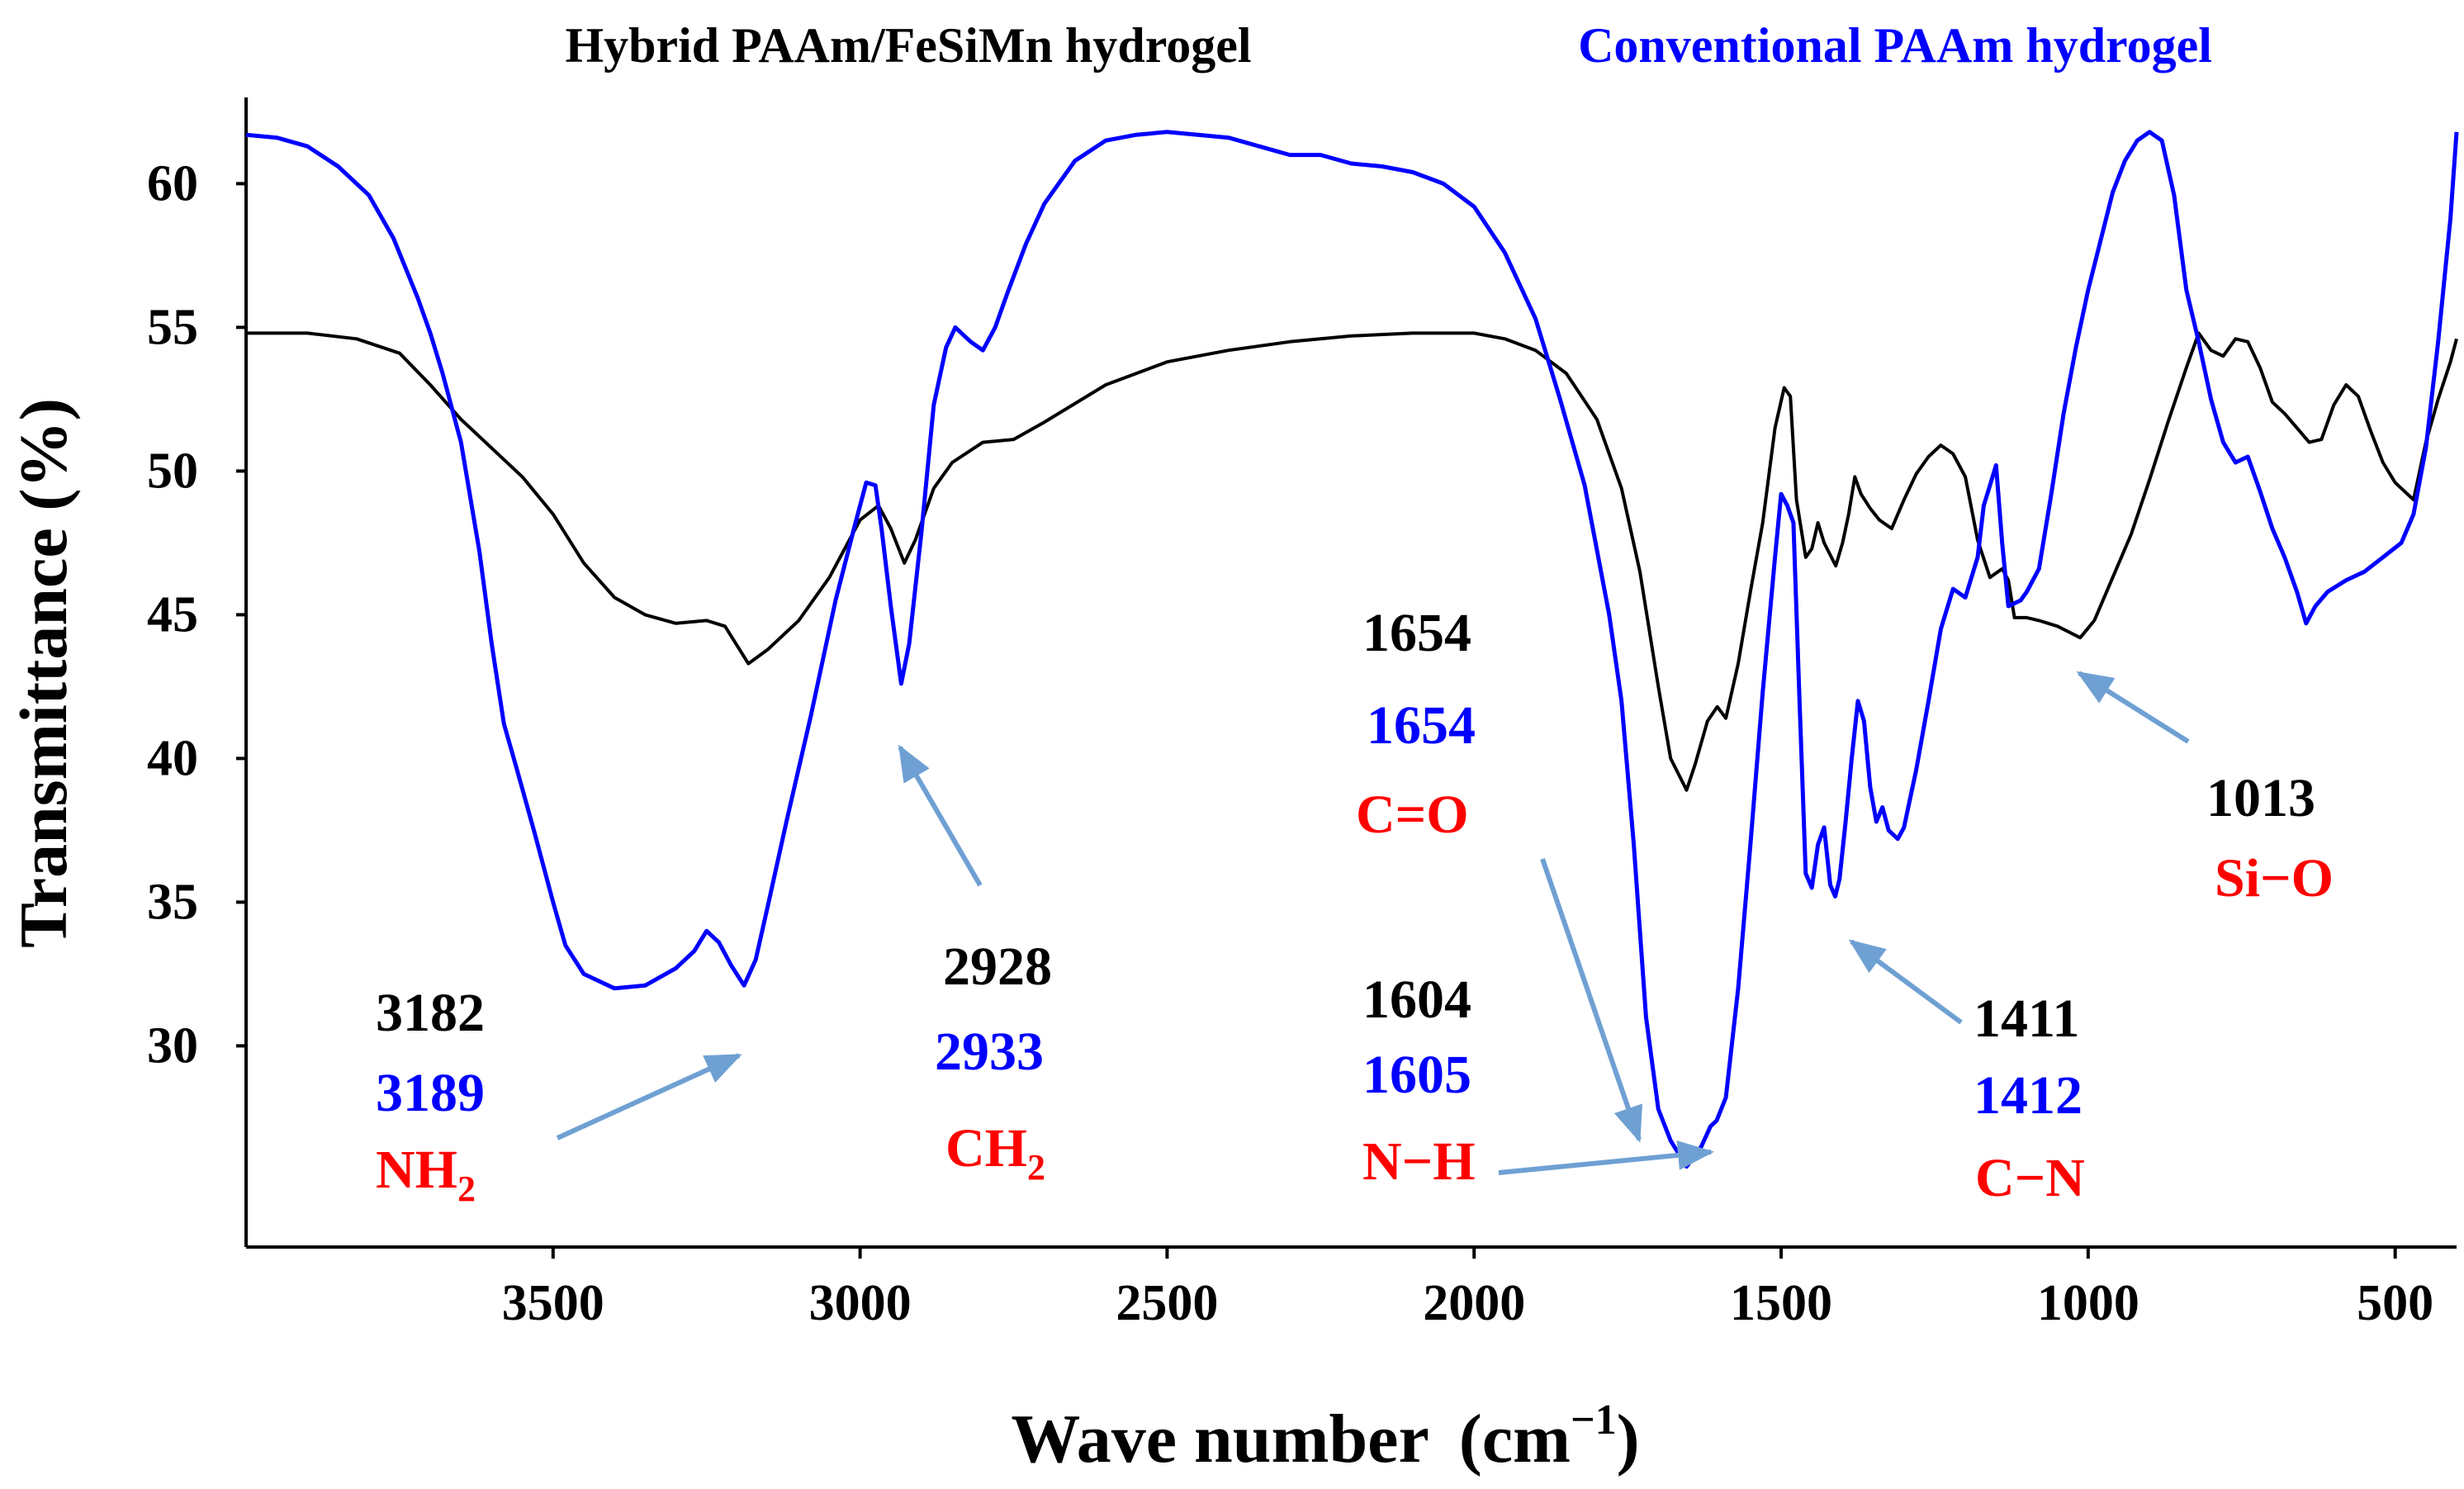 The width and height of the screenshot is (2464, 1489). Describe the element at coordinates (2274, 878) in the screenshot. I see `label-sio-group: Si−O` at that location.